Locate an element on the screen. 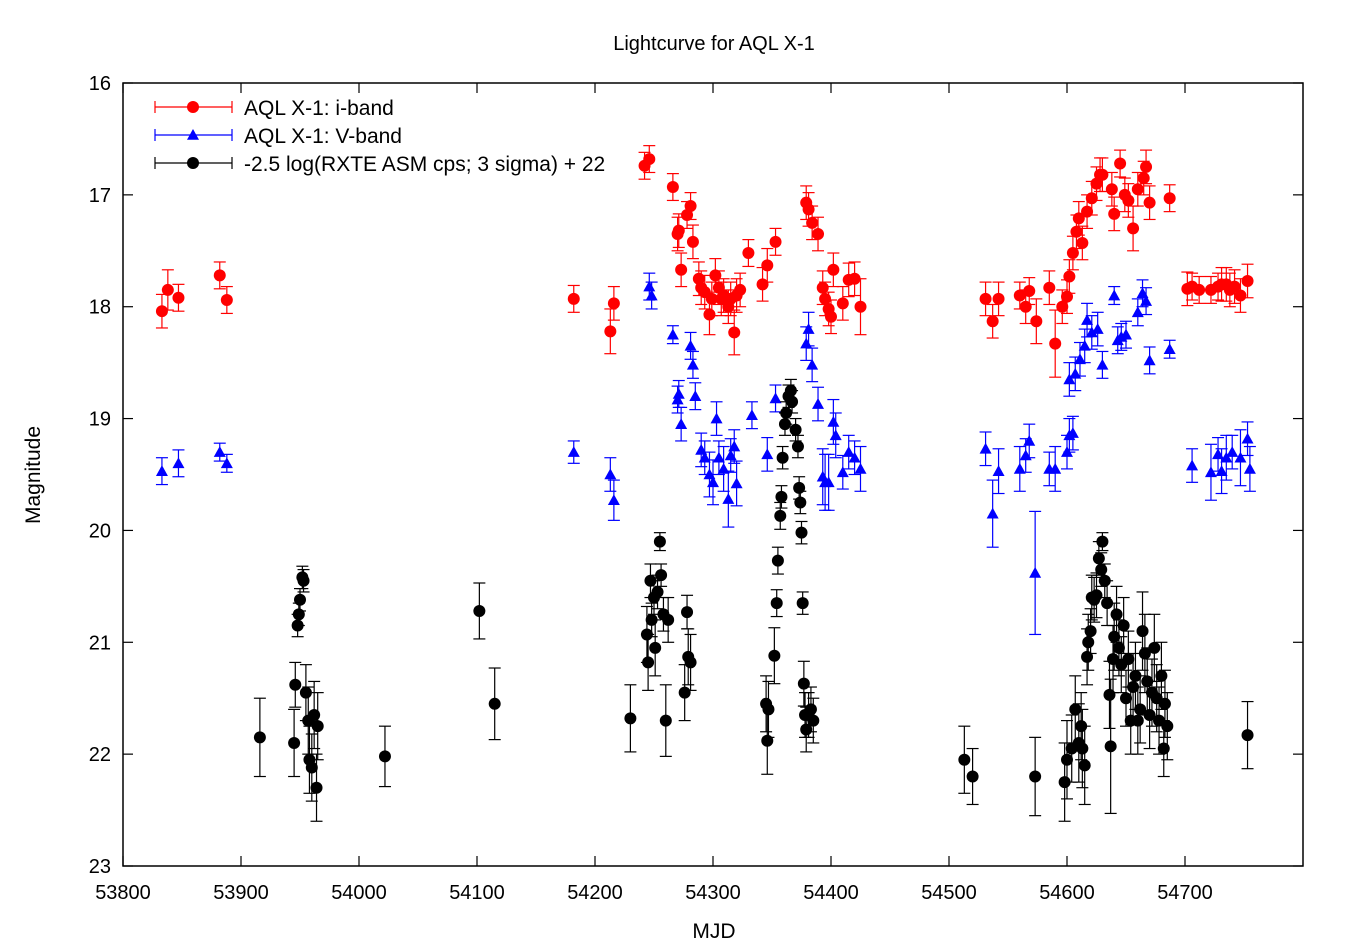 This screenshot has width=1346, height=943. x-tick-label: 53900 is located at coordinates (241, 893).